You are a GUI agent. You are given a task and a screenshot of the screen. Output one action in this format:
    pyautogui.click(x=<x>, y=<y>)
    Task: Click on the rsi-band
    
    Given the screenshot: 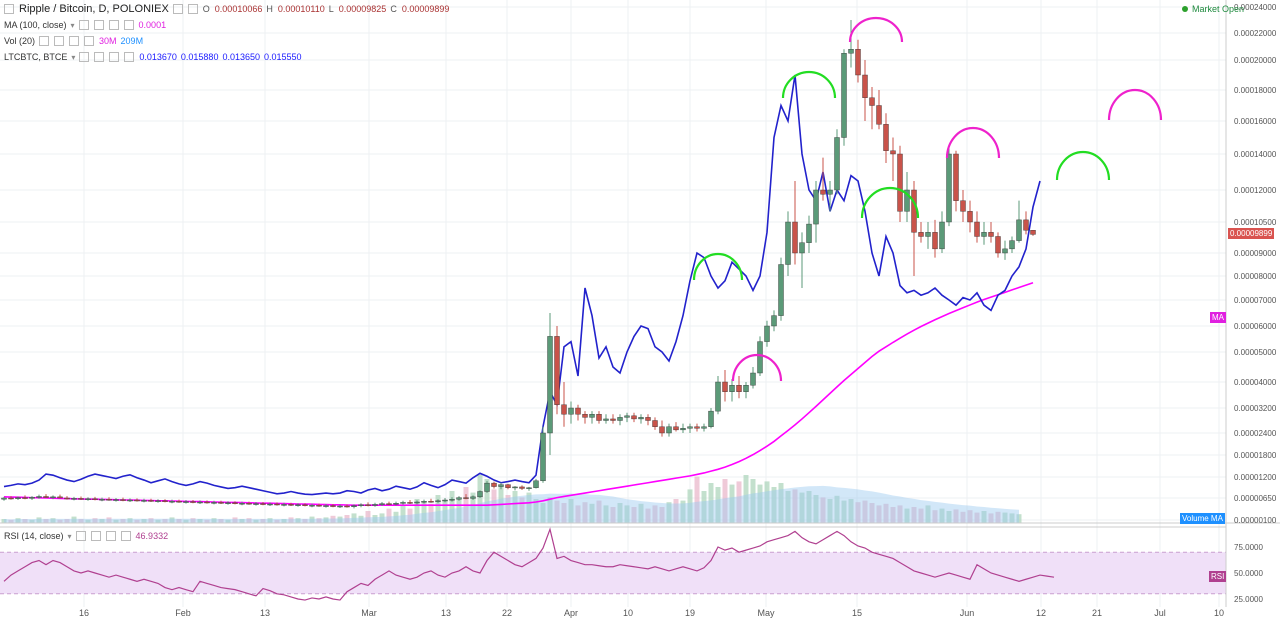 What is the action you would take?
    pyautogui.click(x=613, y=573)
    